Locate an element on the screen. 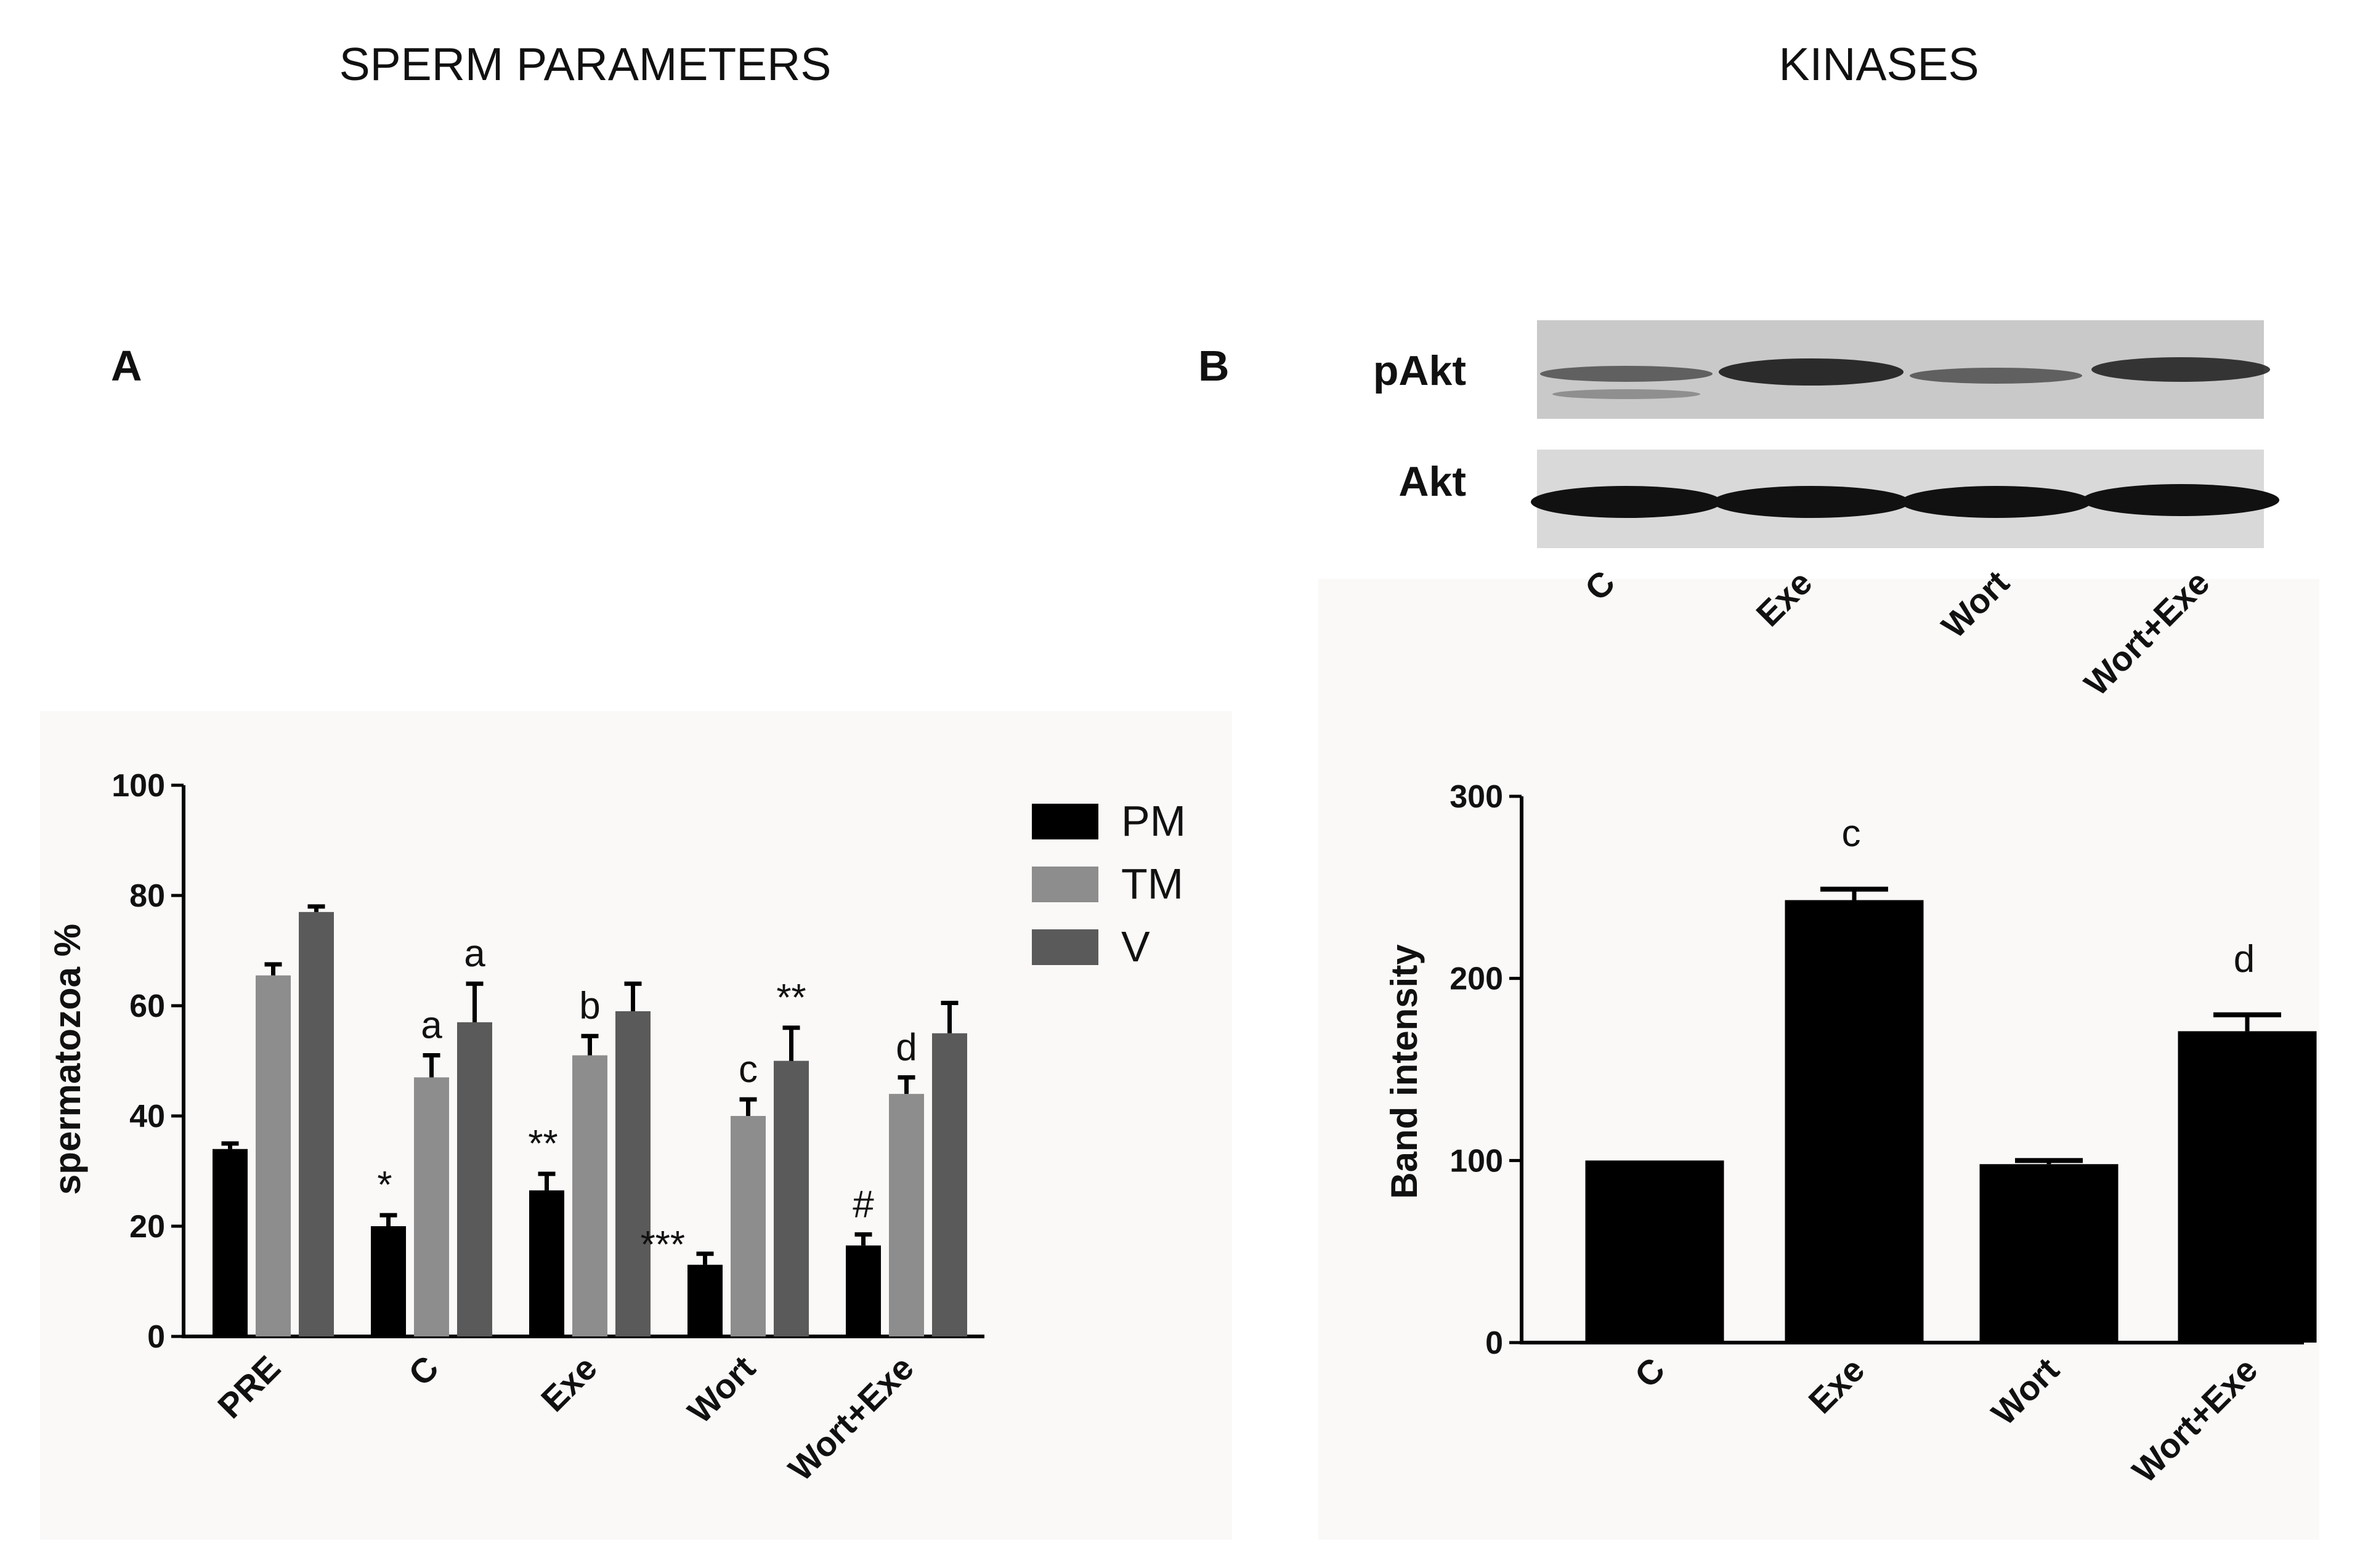 Image resolution: width=2360 pixels, height=1568 pixels. chart-a-bar-pm-wort-exe is located at coordinates (863, 1290).